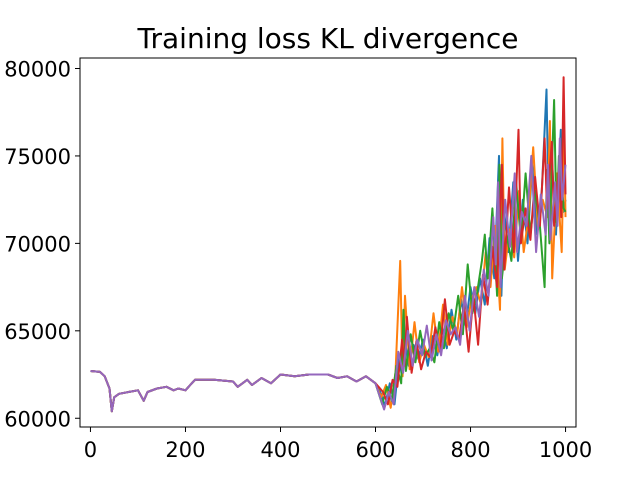 This screenshot has width=640, height=480. I want to click on y-tick-label: 80000, so click(37, 69).